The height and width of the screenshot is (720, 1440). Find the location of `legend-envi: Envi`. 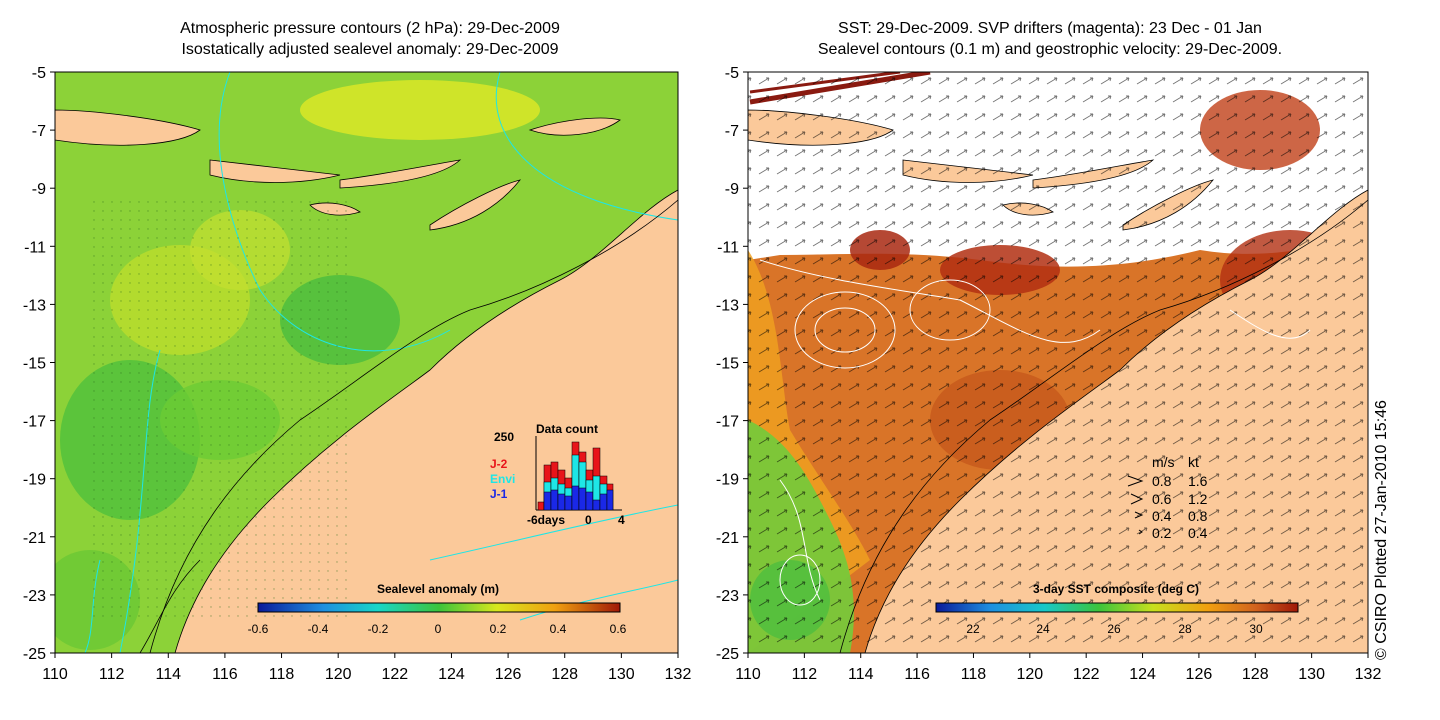

legend-envi: Envi is located at coordinates (502, 479).